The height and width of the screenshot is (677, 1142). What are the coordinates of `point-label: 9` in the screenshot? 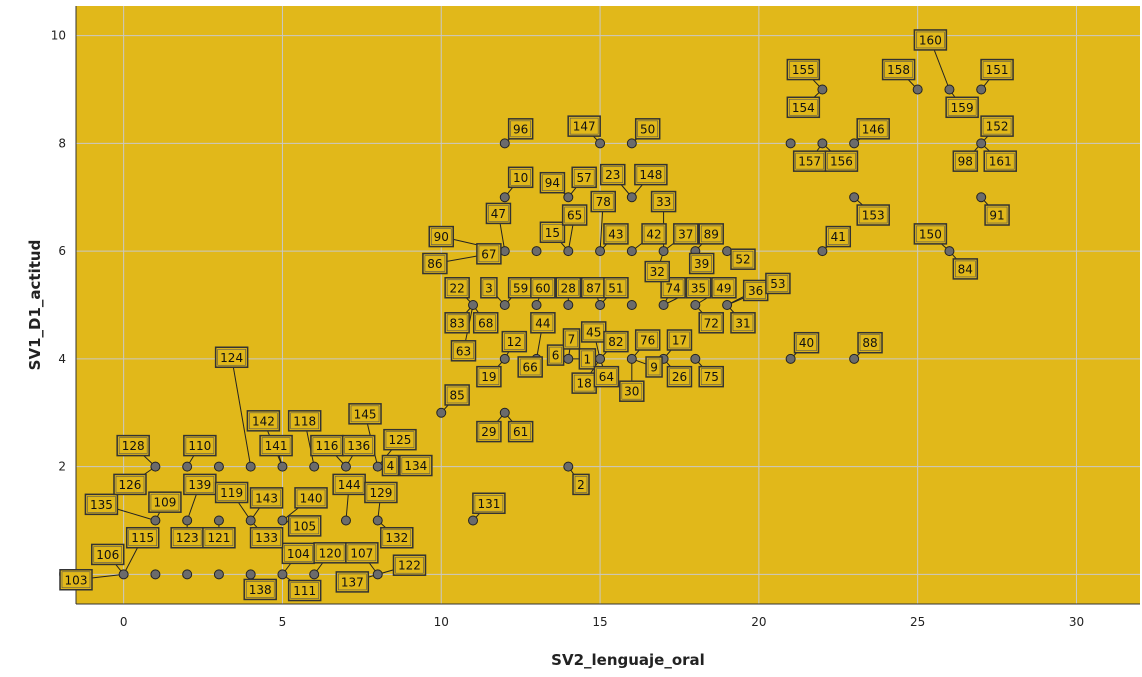 It's located at (654, 367).